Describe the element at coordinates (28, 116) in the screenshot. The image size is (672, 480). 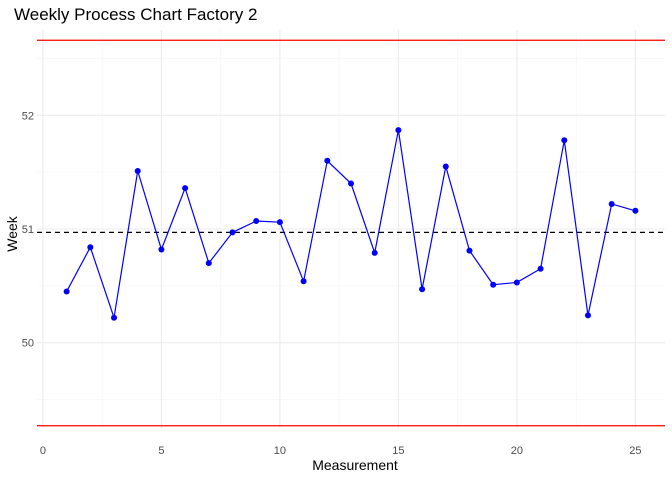
I see `y-tick-label: 52` at that location.